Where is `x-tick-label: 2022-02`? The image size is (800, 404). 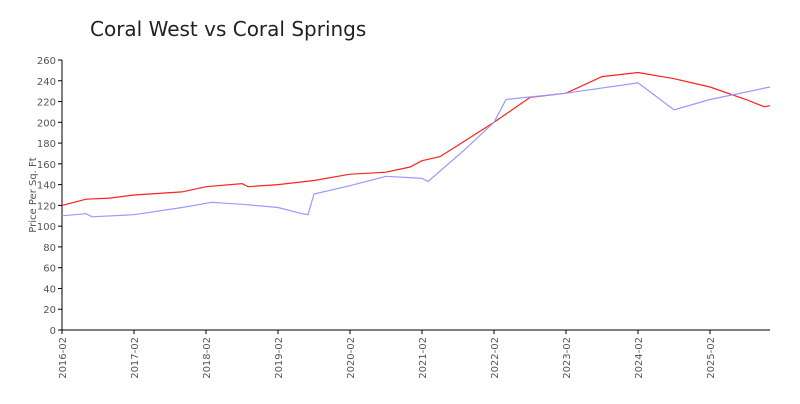
x-tick-label: 2022-02 is located at coordinates (495, 358).